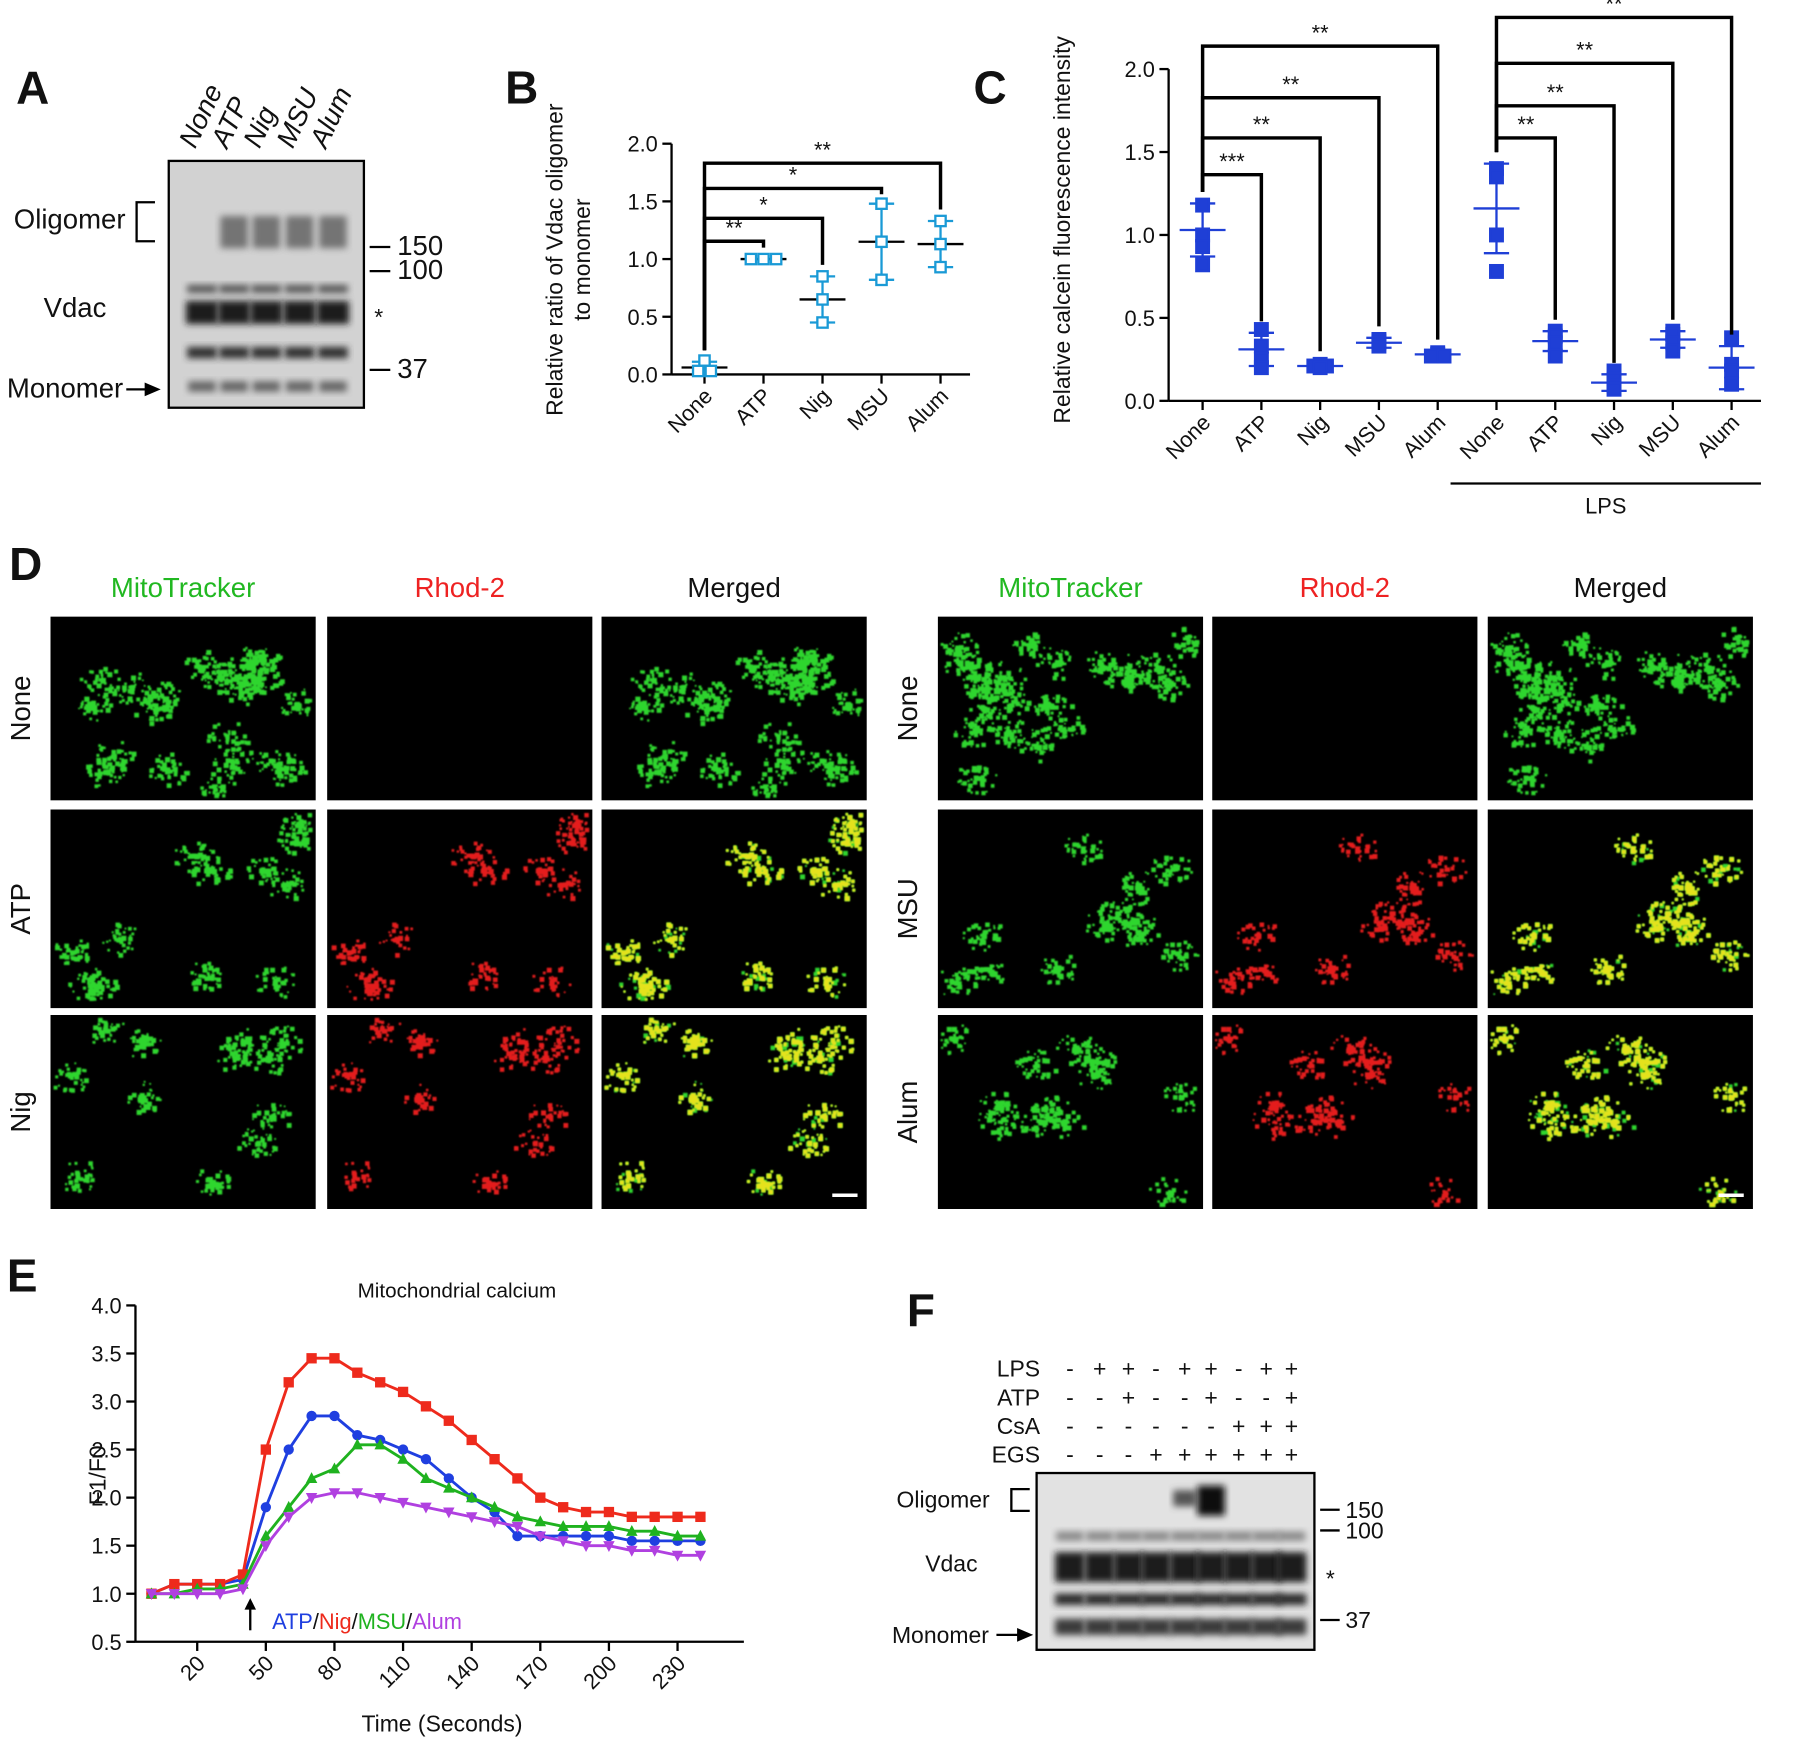 This screenshot has width=1800, height=1743. I want to click on addition-arrow-head, so click(250, 1604).